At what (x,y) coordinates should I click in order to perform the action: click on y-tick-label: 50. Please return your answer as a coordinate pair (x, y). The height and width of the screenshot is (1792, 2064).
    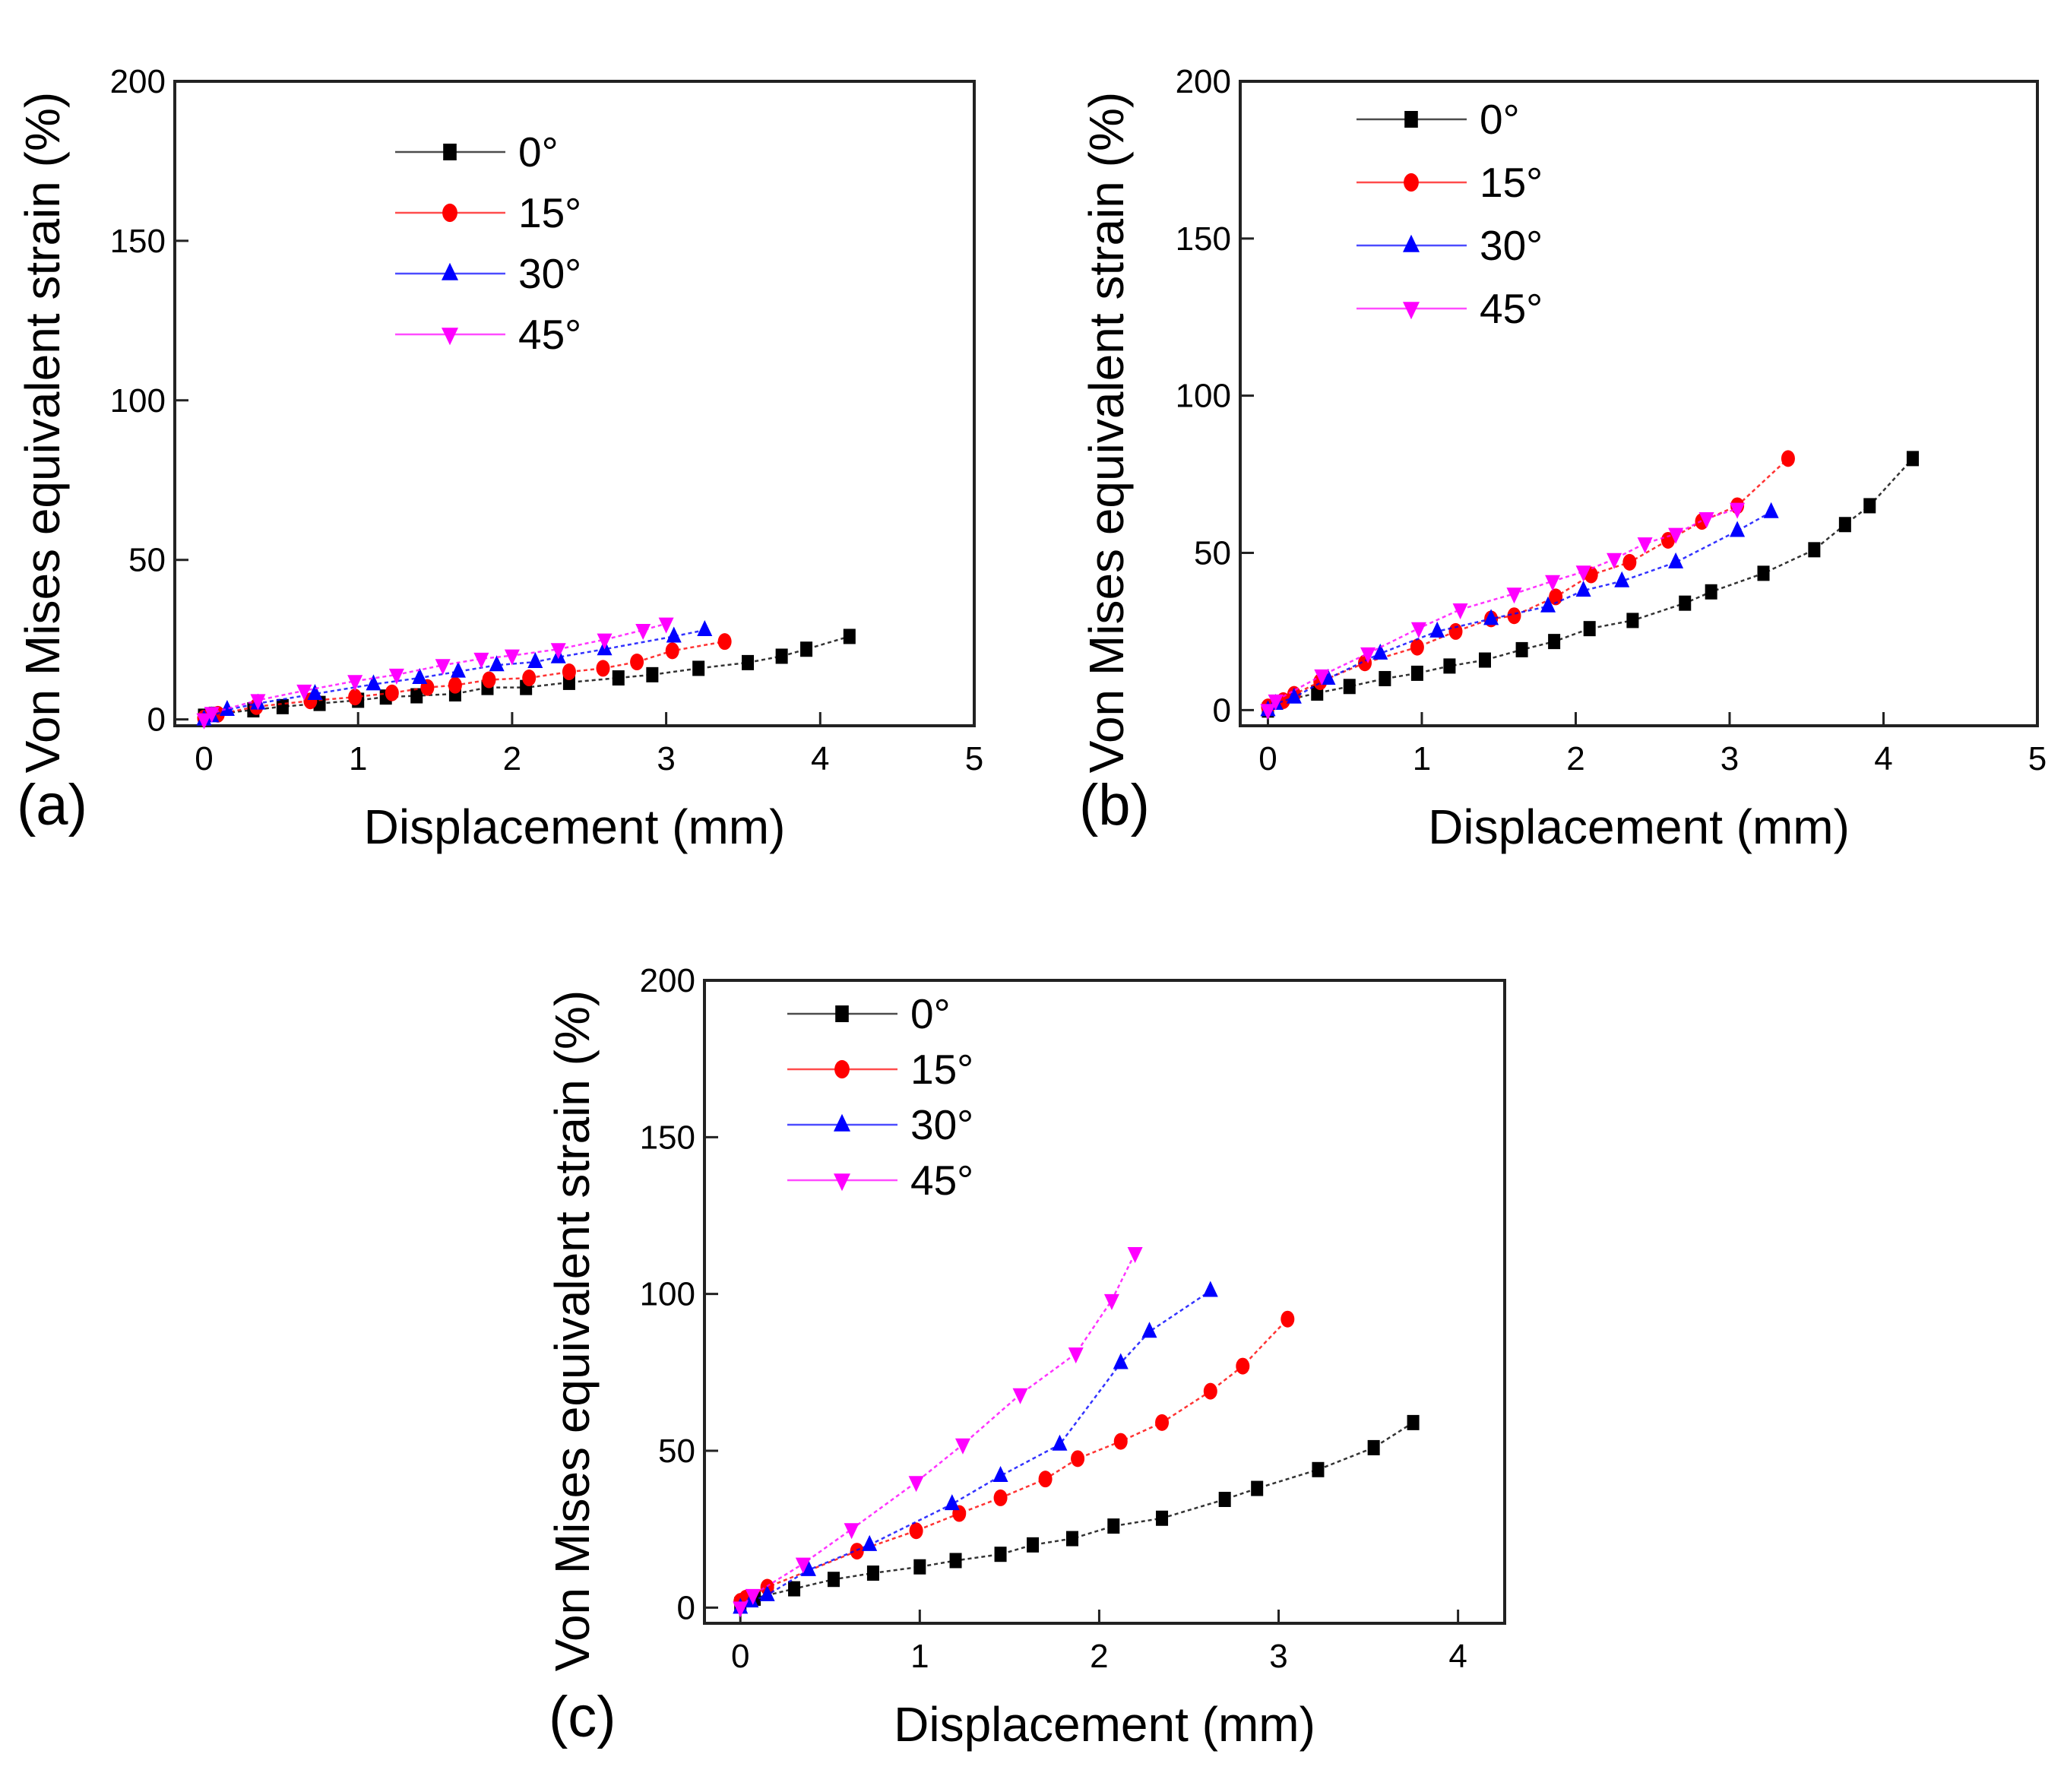
    Looking at the image, I should click on (1212, 552).